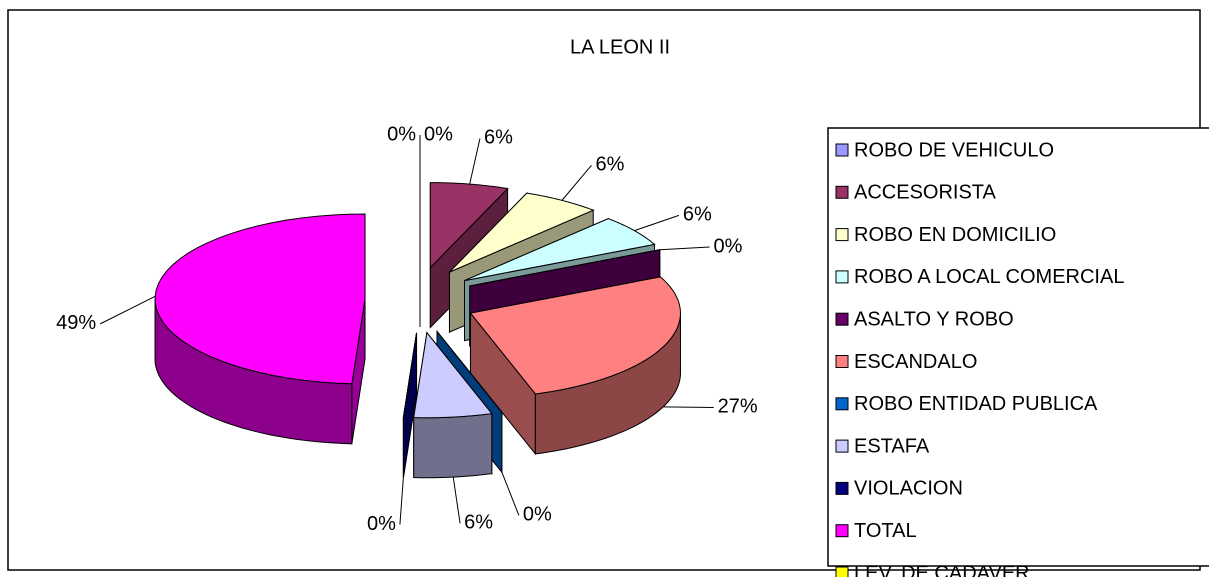 Image resolution: width=1209 pixels, height=577 pixels. Describe the element at coordinates (954, 150) in the screenshot. I see `legend-label: ROBO DE VEHICULO` at that location.